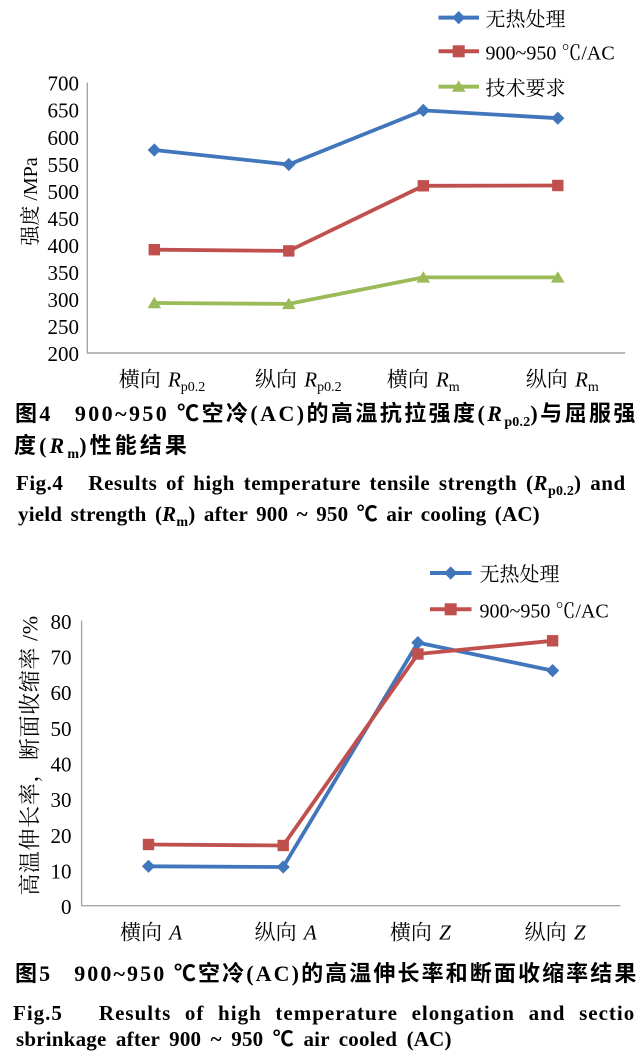 The width and height of the screenshot is (636, 1058). I want to click on svg-text: 350, so click(64, 273).